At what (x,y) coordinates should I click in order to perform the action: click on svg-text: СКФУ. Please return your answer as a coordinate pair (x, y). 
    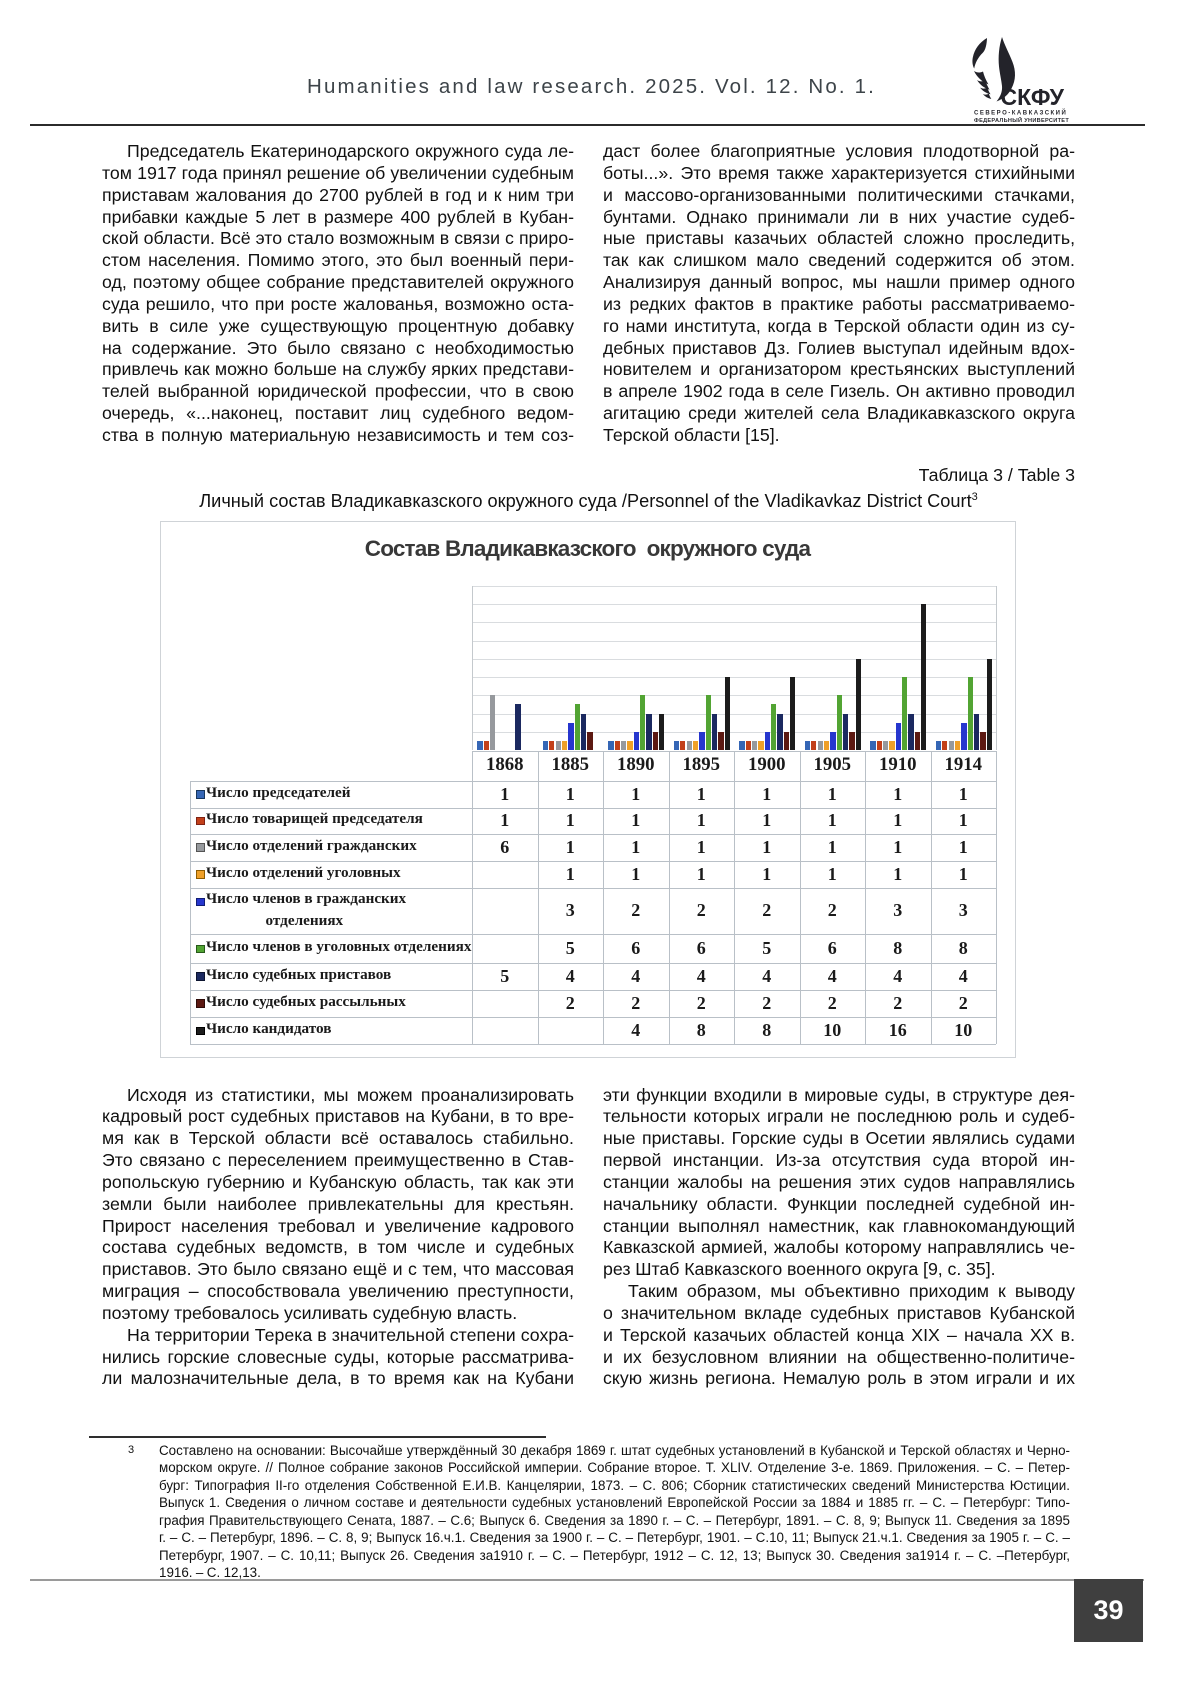
    Looking at the image, I should click on (1033, 97).